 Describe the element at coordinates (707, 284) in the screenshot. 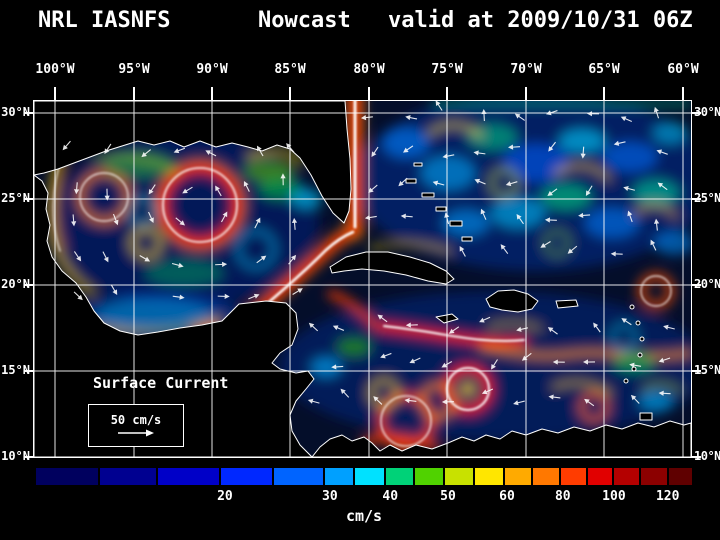

I see `lat-label-right: 20°N` at that location.